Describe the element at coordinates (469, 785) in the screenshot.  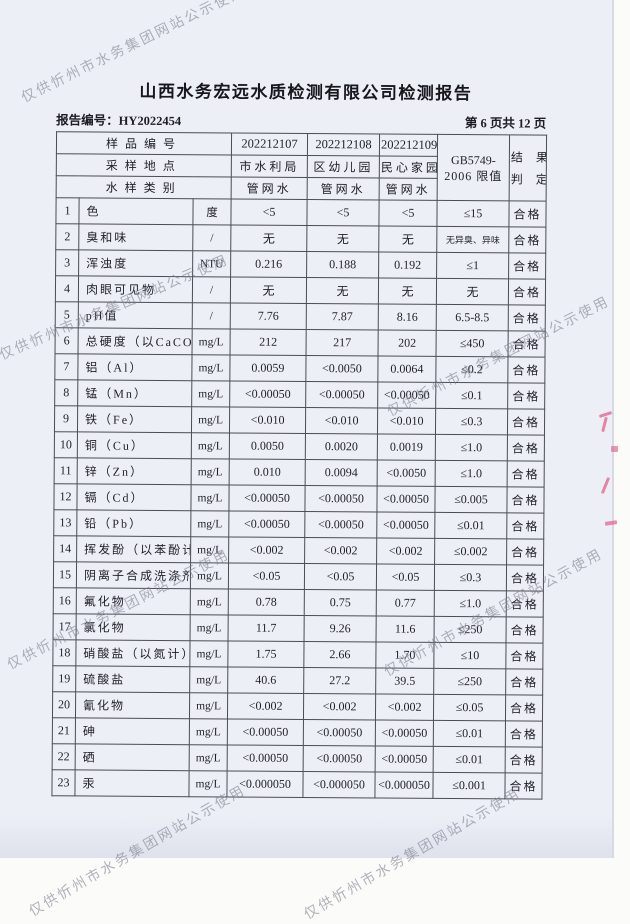
I see `limit-value: ≤0.001` at that location.